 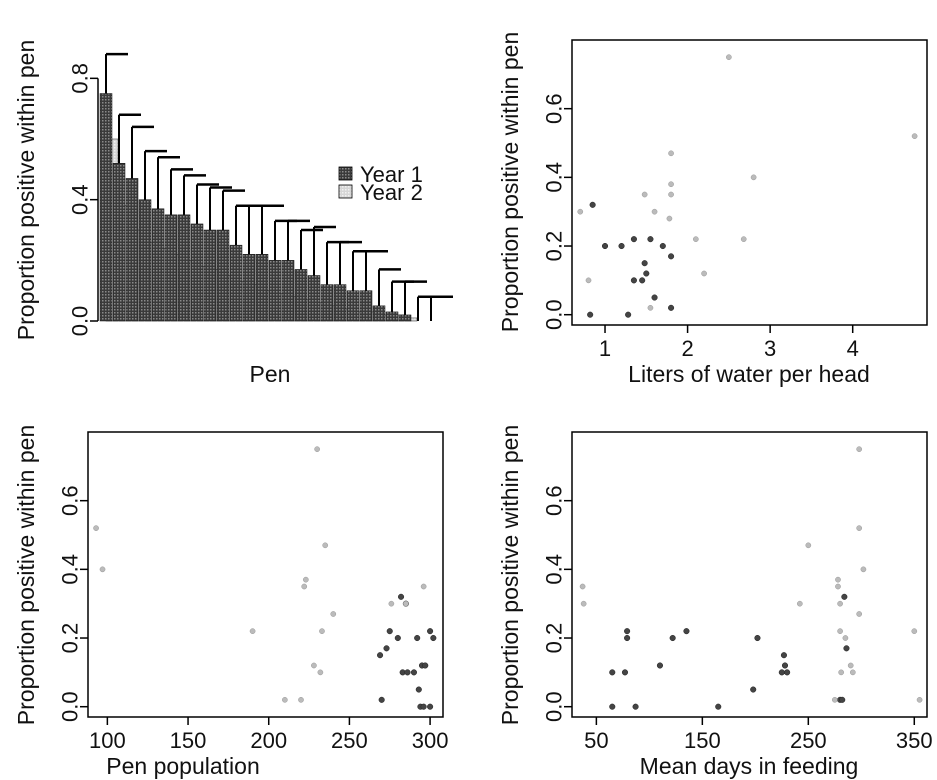 What do you see at coordinates (596, 740) in the screenshot?
I see `x-tick-label: 50` at bounding box center [596, 740].